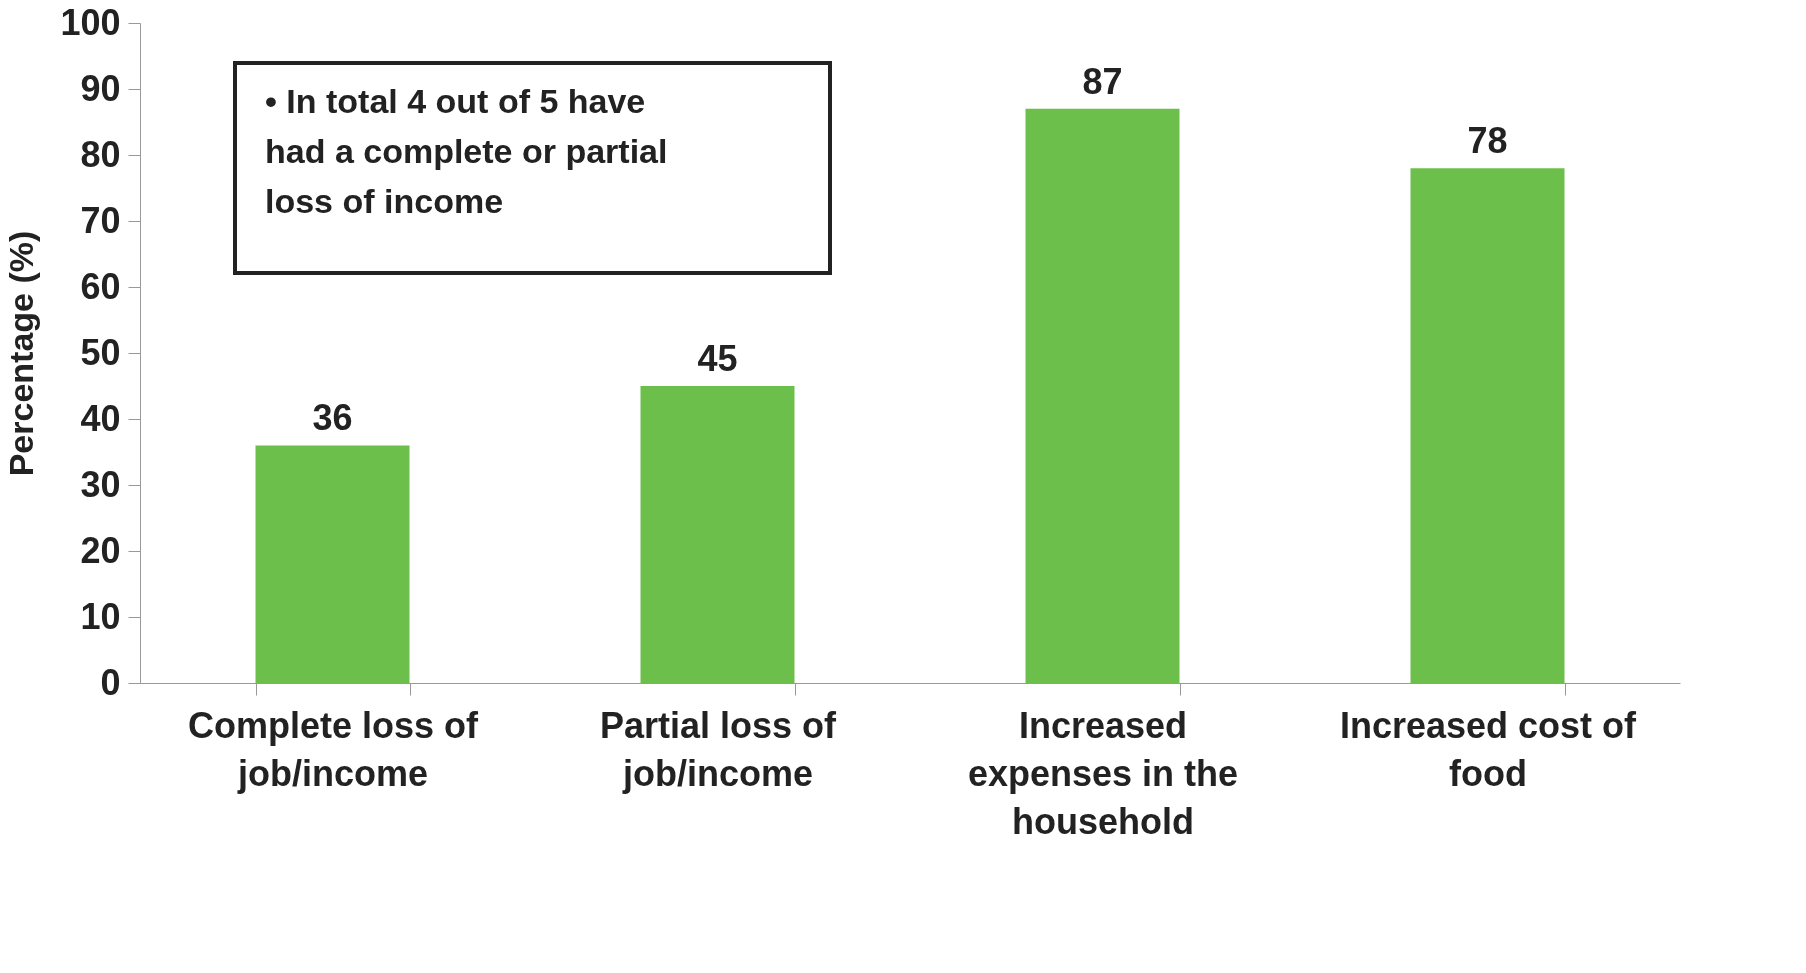 The width and height of the screenshot is (1806, 973). Describe the element at coordinates (100, 418) in the screenshot. I see `y-tick-label: 40` at that location.